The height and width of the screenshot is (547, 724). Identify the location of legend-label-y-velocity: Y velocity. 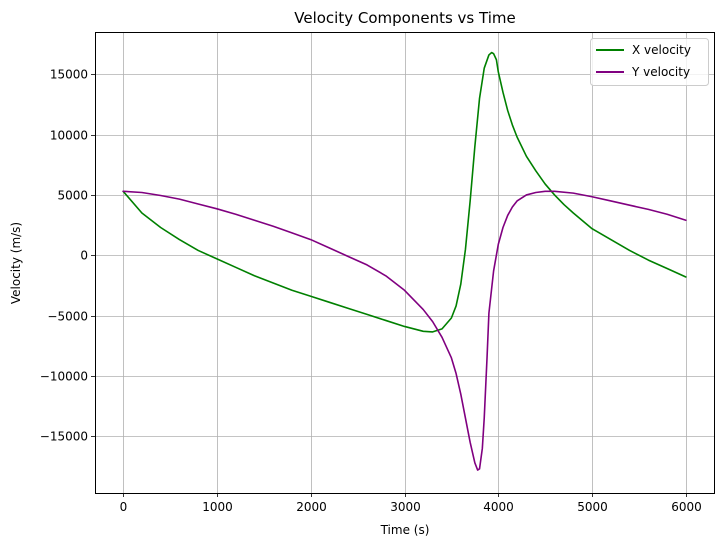
(660, 72).